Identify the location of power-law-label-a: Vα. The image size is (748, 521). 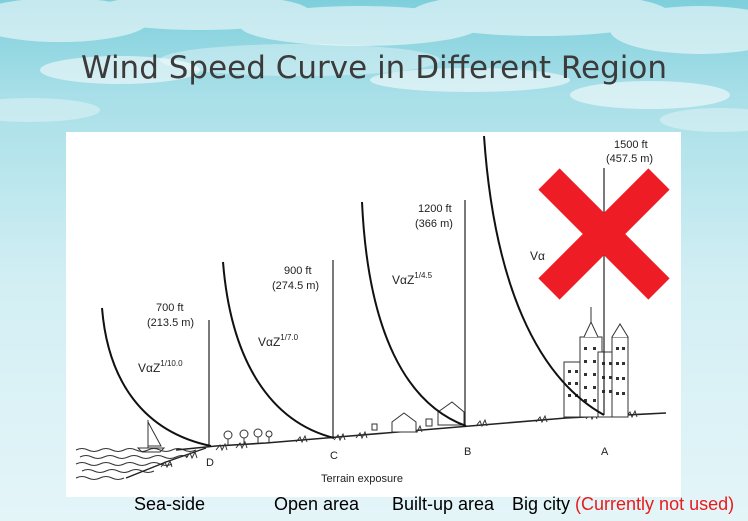
(537, 256).